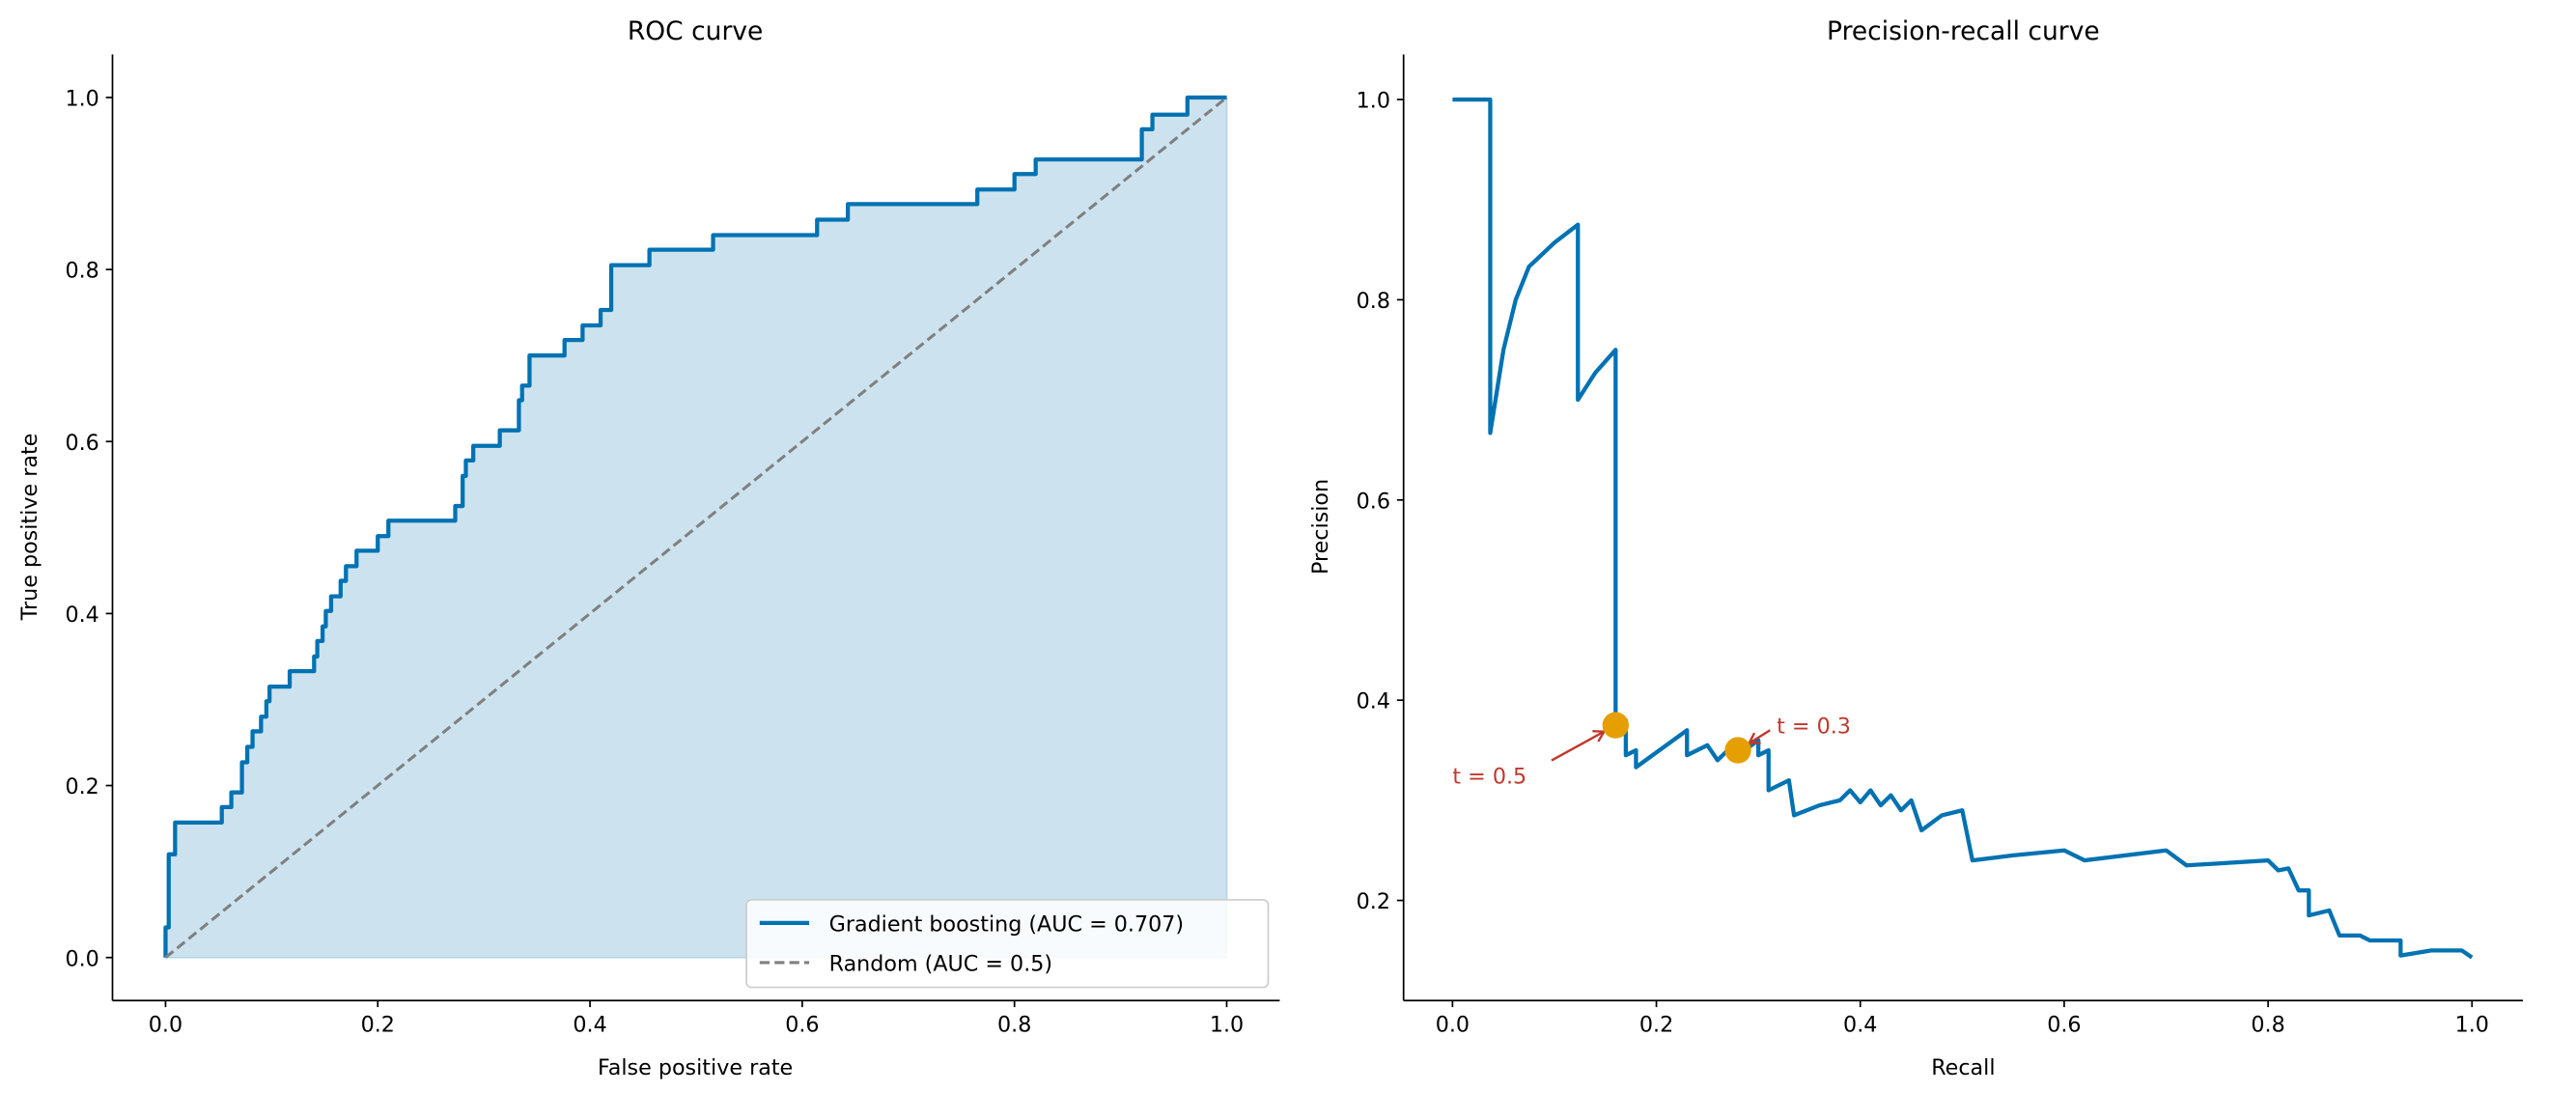 The image size is (2576, 1093). What do you see at coordinates (1963, 1067) in the screenshot?
I see `pr-xlabel: Recall` at bounding box center [1963, 1067].